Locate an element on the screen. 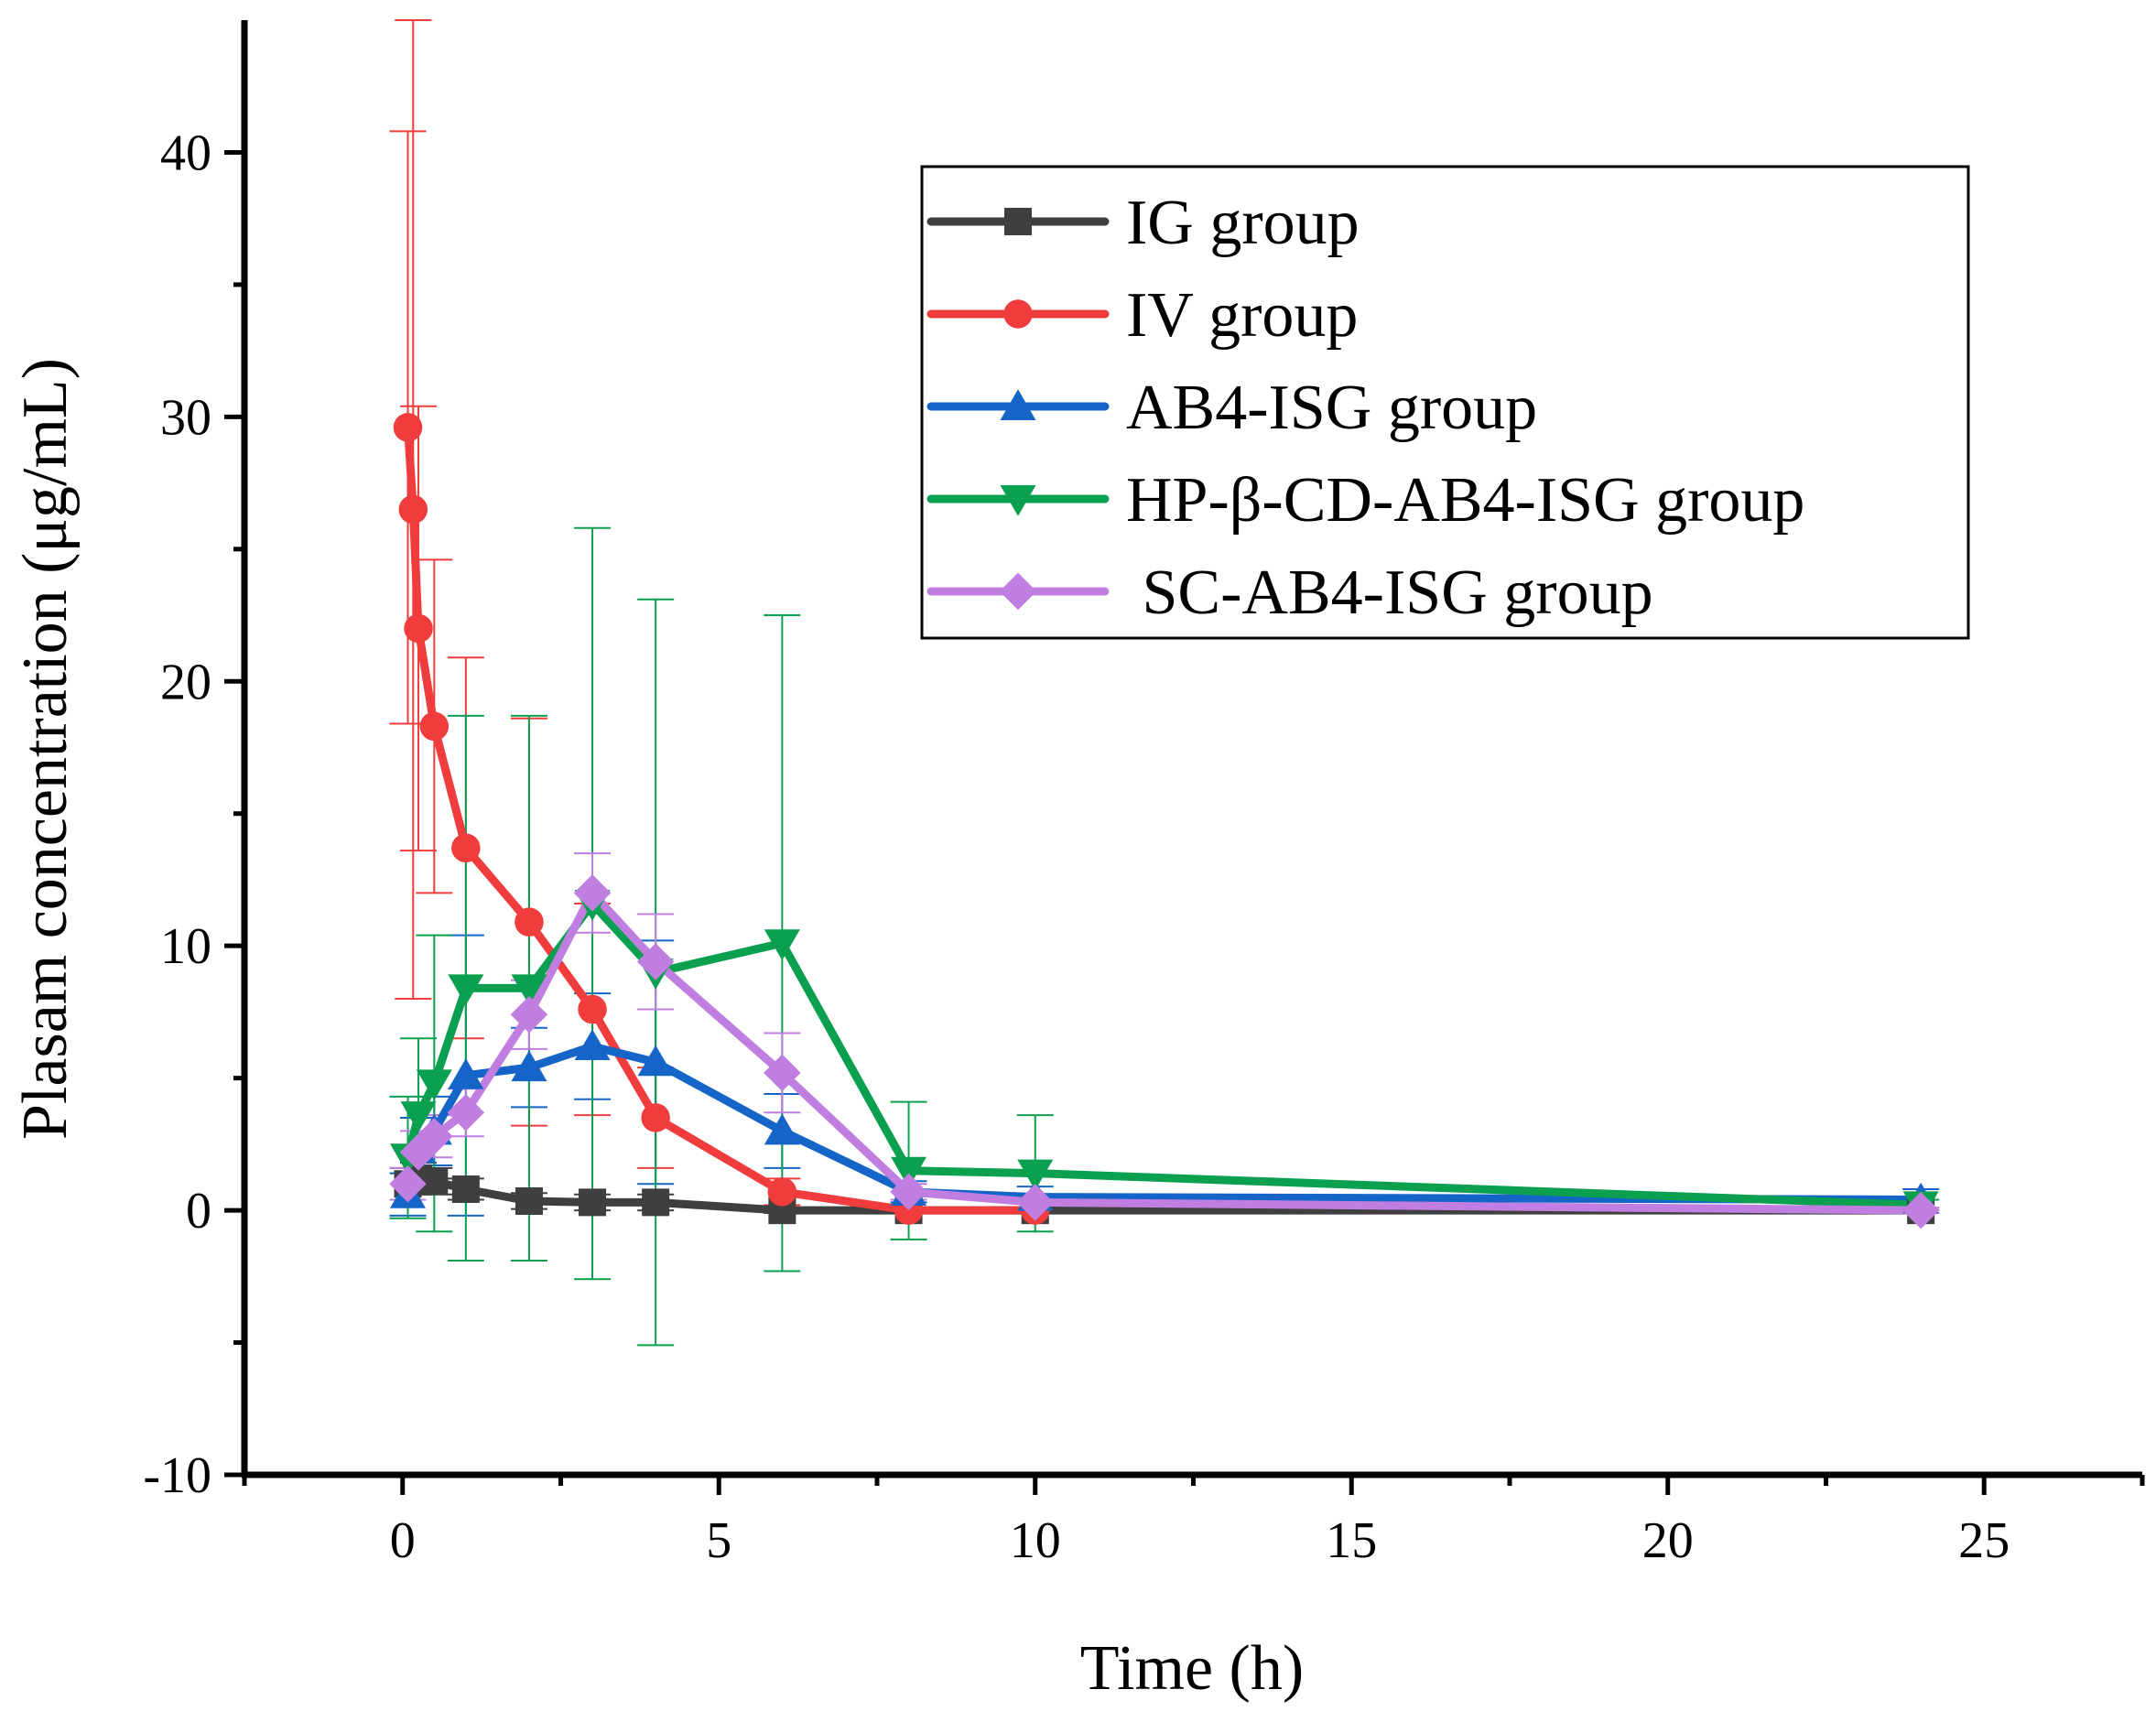 This screenshot has height=1722, width=2156. legend-entry: IV group is located at coordinates (1142, 315).